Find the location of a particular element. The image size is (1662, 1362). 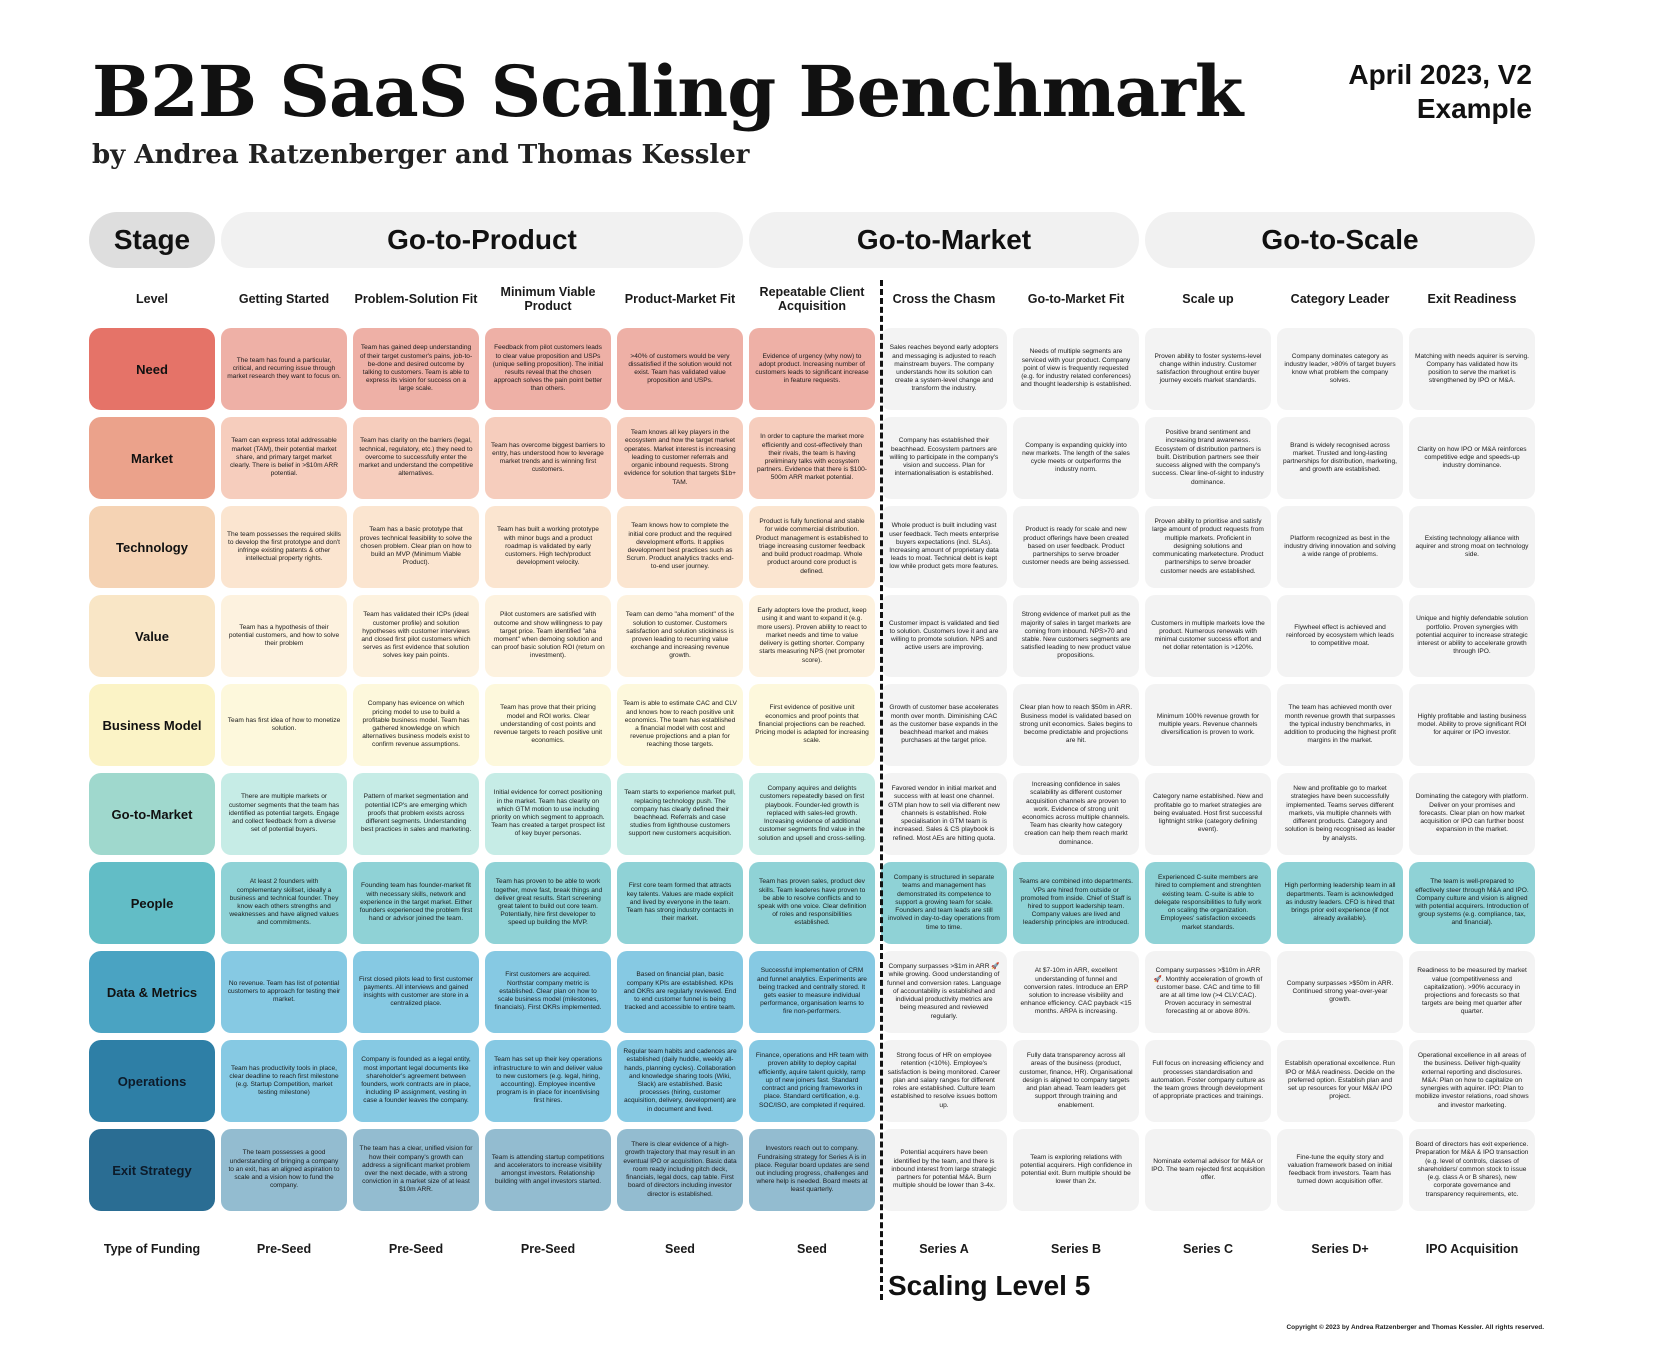

stage-header: Stage is located at coordinates (152, 240).